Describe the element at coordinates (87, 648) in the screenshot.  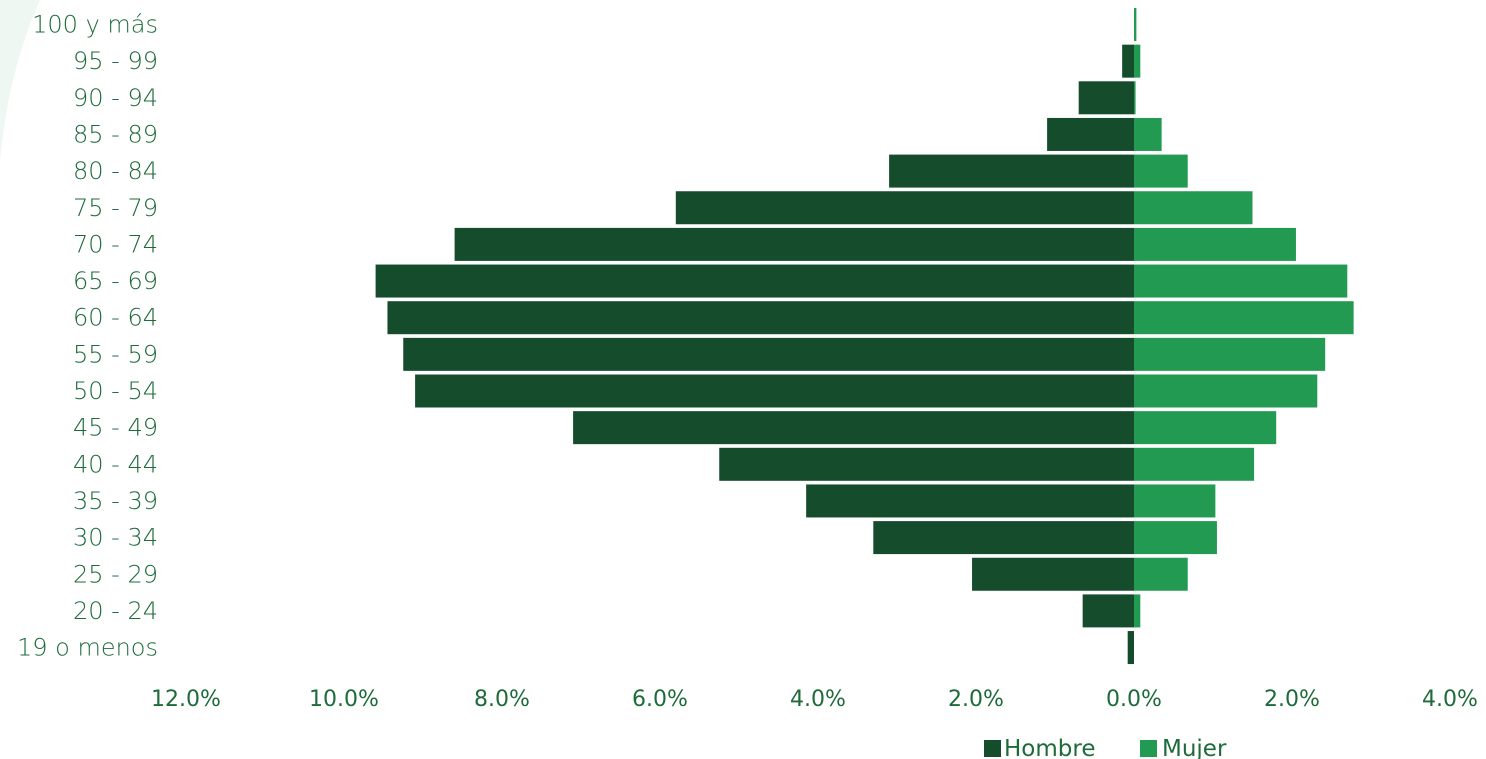
I see `category-label-19-o-menos: 19 o menos` at that location.